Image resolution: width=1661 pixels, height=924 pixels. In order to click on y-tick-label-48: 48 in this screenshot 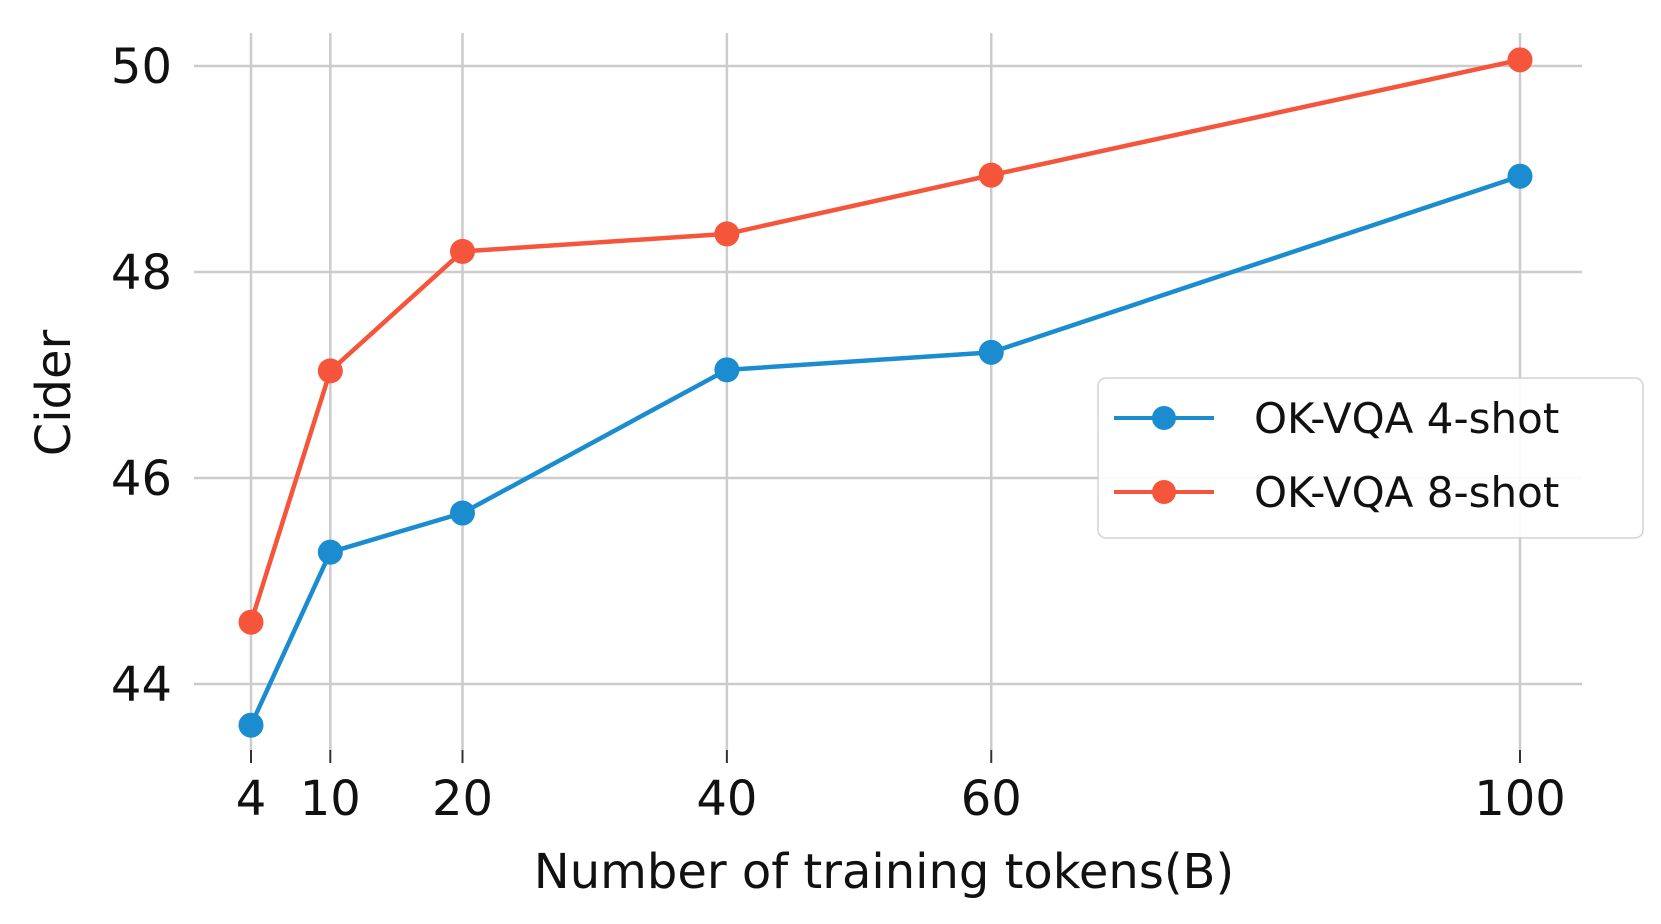, I will do `click(141, 273)`.